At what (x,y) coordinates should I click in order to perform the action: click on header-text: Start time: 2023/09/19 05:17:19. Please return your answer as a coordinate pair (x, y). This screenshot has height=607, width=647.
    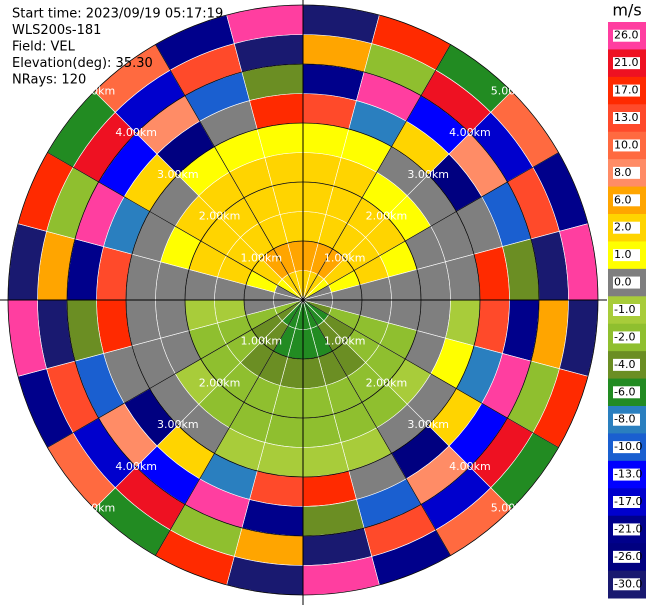
    Looking at the image, I should click on (117, 14).